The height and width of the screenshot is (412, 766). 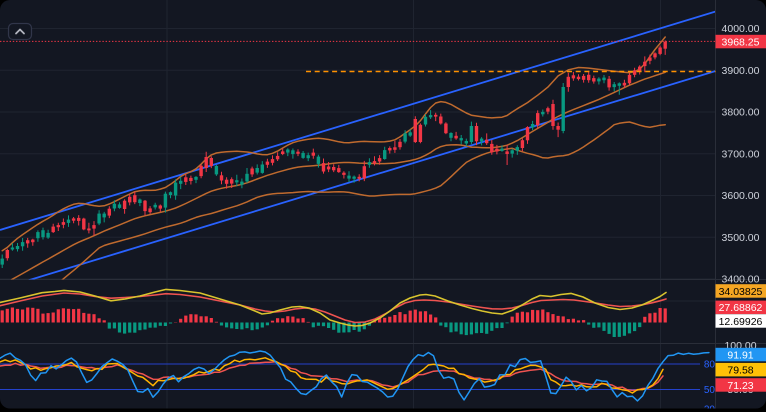 I want to click on svg-text: 91.91, so click(x=740, y=355).